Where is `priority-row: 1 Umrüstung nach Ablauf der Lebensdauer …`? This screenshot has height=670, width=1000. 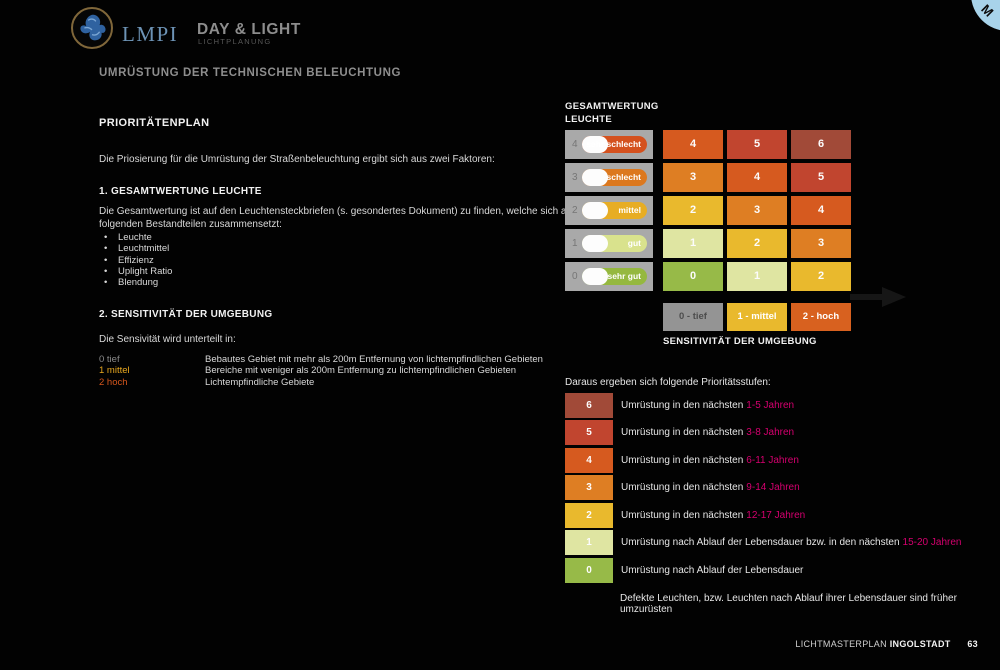 priority-row: 1 Umrüstung nach Ablauf der Lebensdauer … is located at coordinates (763, 542).